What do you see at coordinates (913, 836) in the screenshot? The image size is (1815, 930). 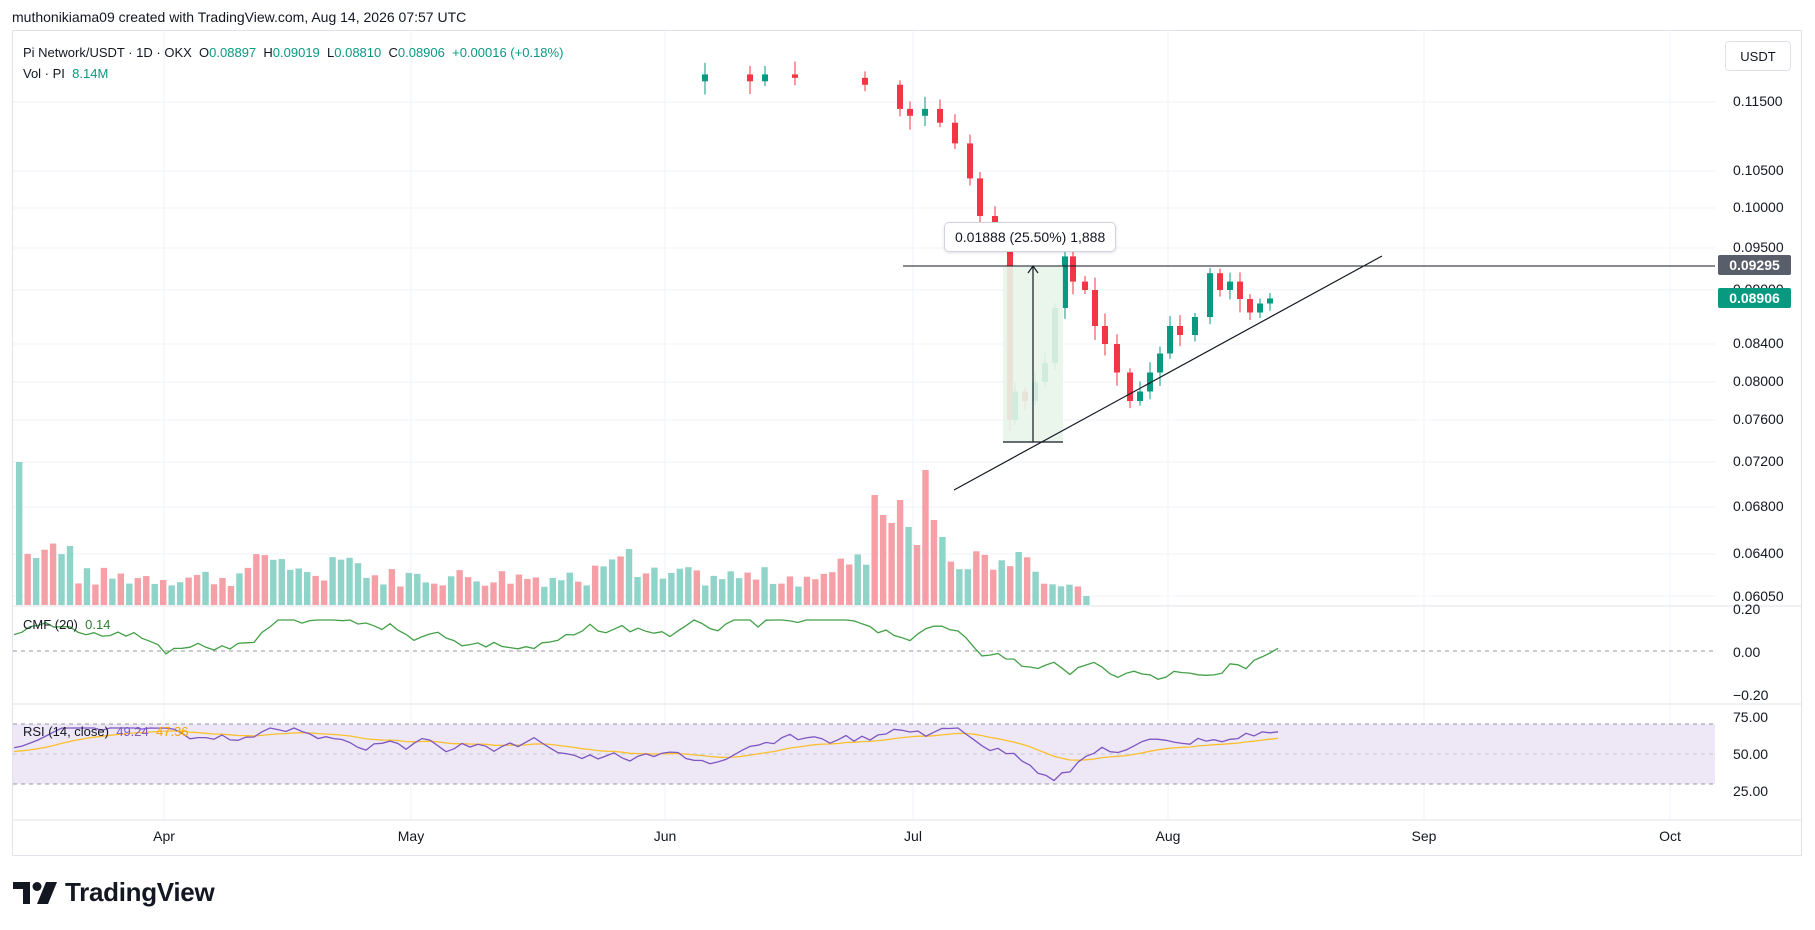 I see `month-label: Jul` at bounding box center [913, 836].